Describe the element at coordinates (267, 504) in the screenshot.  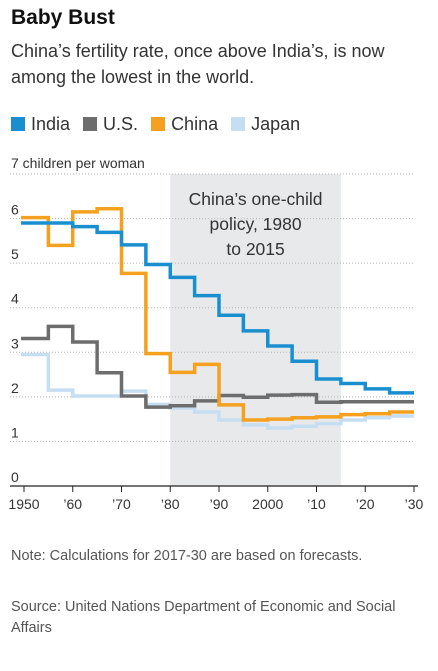
I see `x-tick-label: 2000` at that location.